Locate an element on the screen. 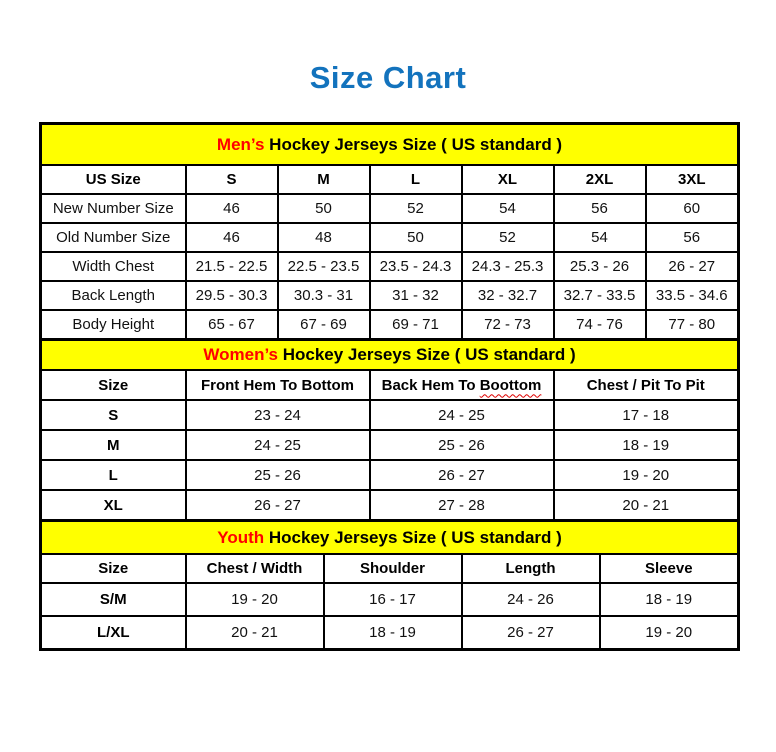 This screenshot has width=776, height=752. cell: 21.5 - 22.5 is located at coordinates (231, 266).